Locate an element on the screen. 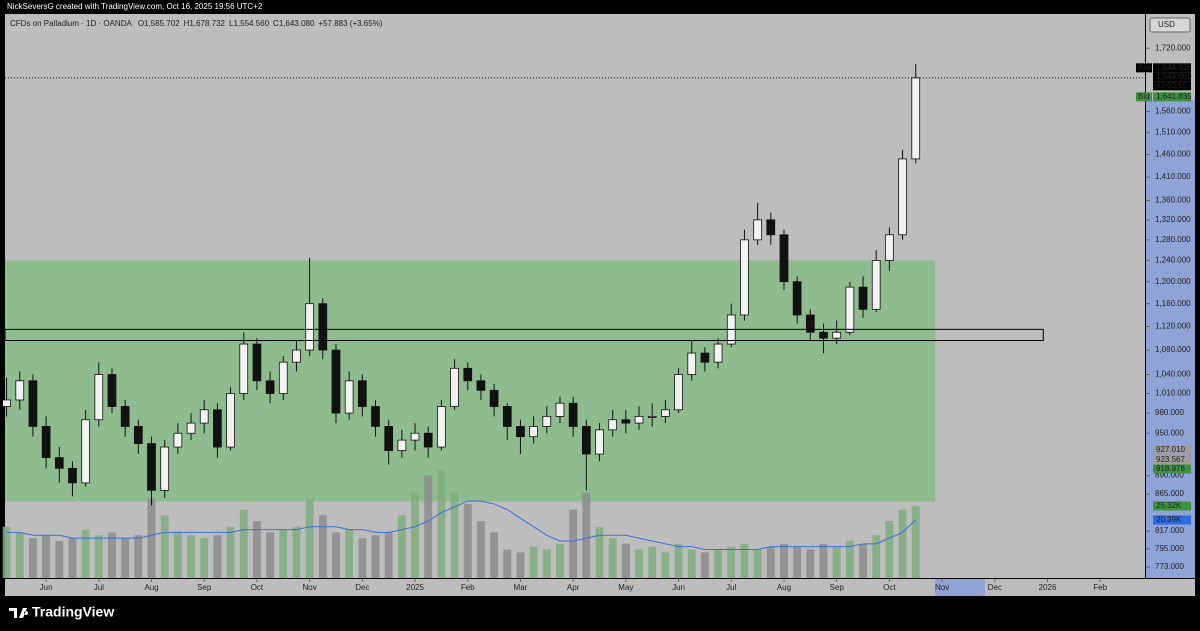 The image size is (1200, 631). ohlc-value: O1,585.702 is located at coordinates (159, 23).